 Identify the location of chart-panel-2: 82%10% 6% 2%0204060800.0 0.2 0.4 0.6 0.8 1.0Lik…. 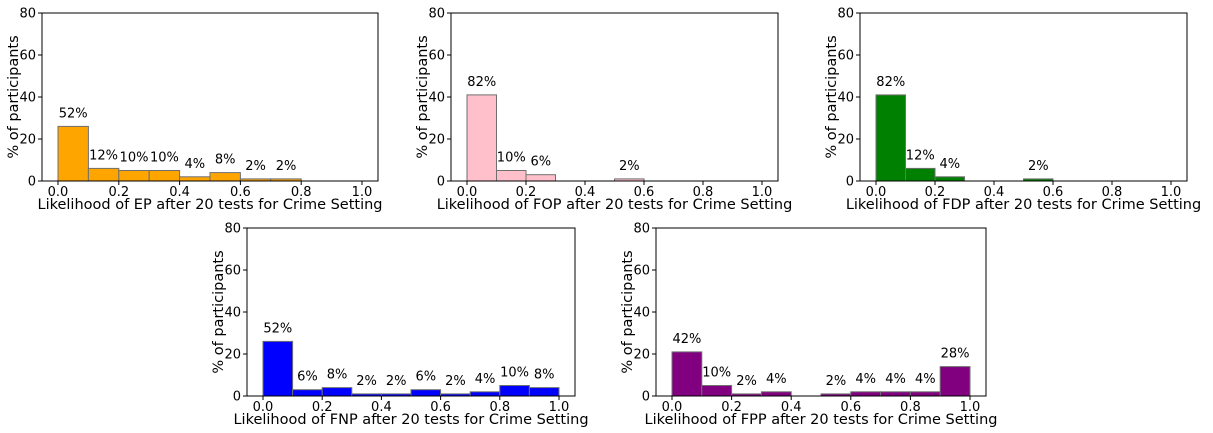
(603, 110).